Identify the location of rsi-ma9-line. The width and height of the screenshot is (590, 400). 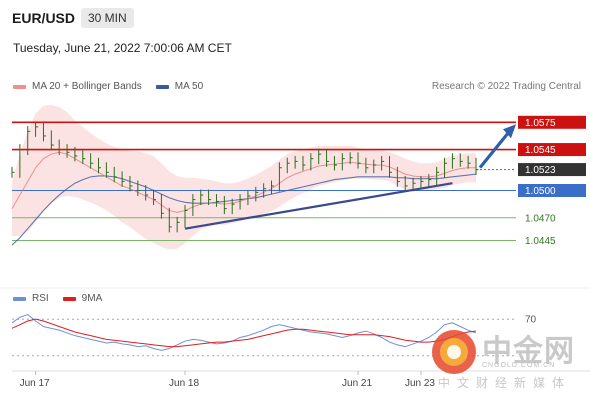
(244, 333).